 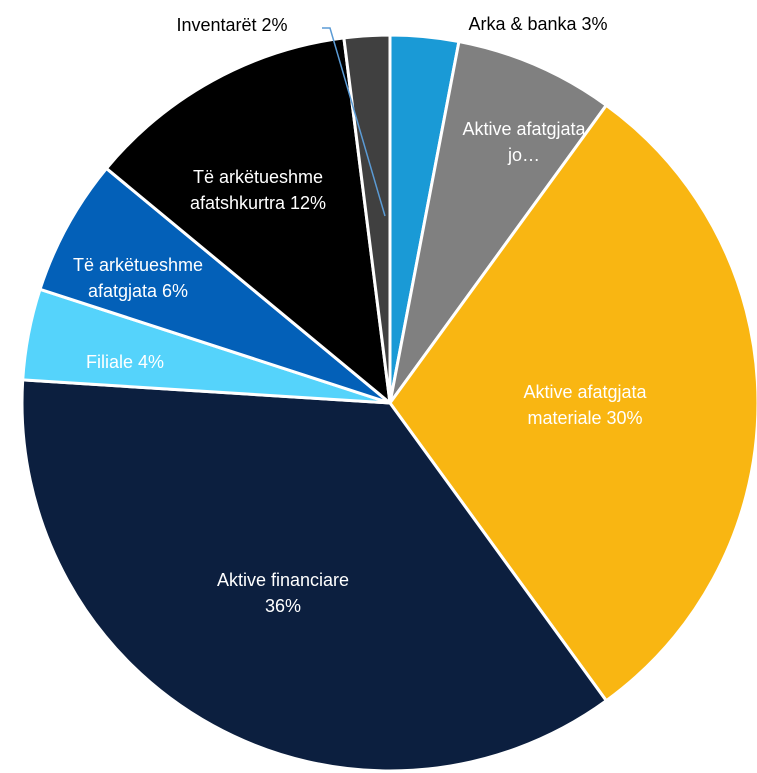 I want to click on value-label: 2%, so click(x=274, y=25).